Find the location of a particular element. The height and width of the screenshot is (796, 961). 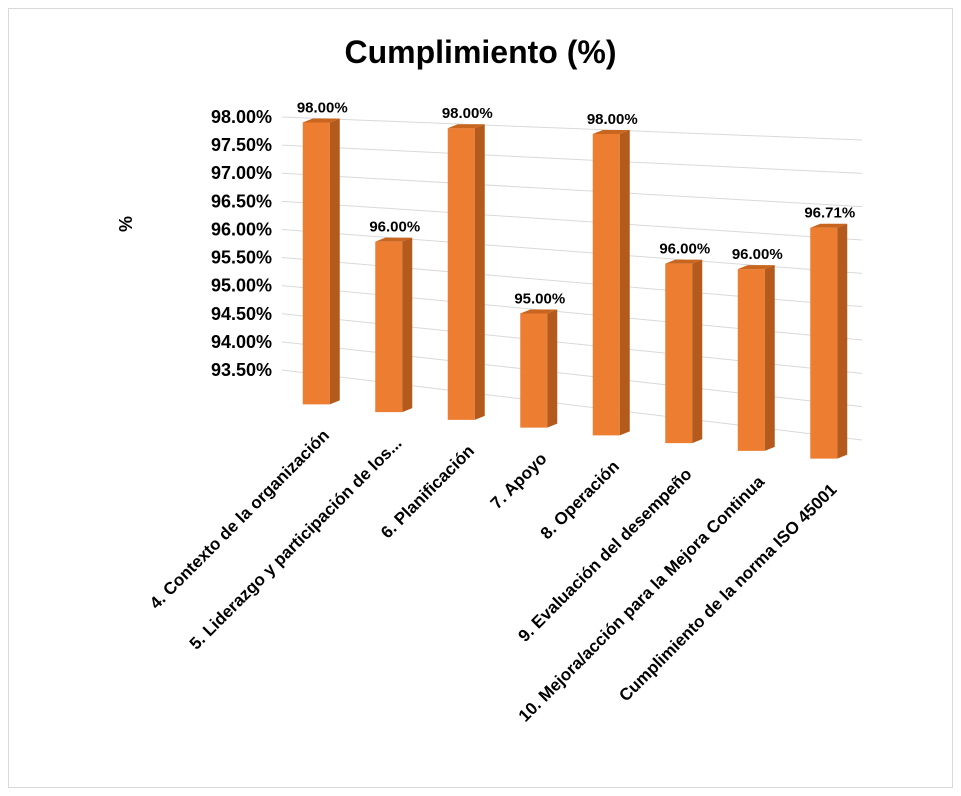

y-tick-label: 94.00% is located at coordinates (241, 342).